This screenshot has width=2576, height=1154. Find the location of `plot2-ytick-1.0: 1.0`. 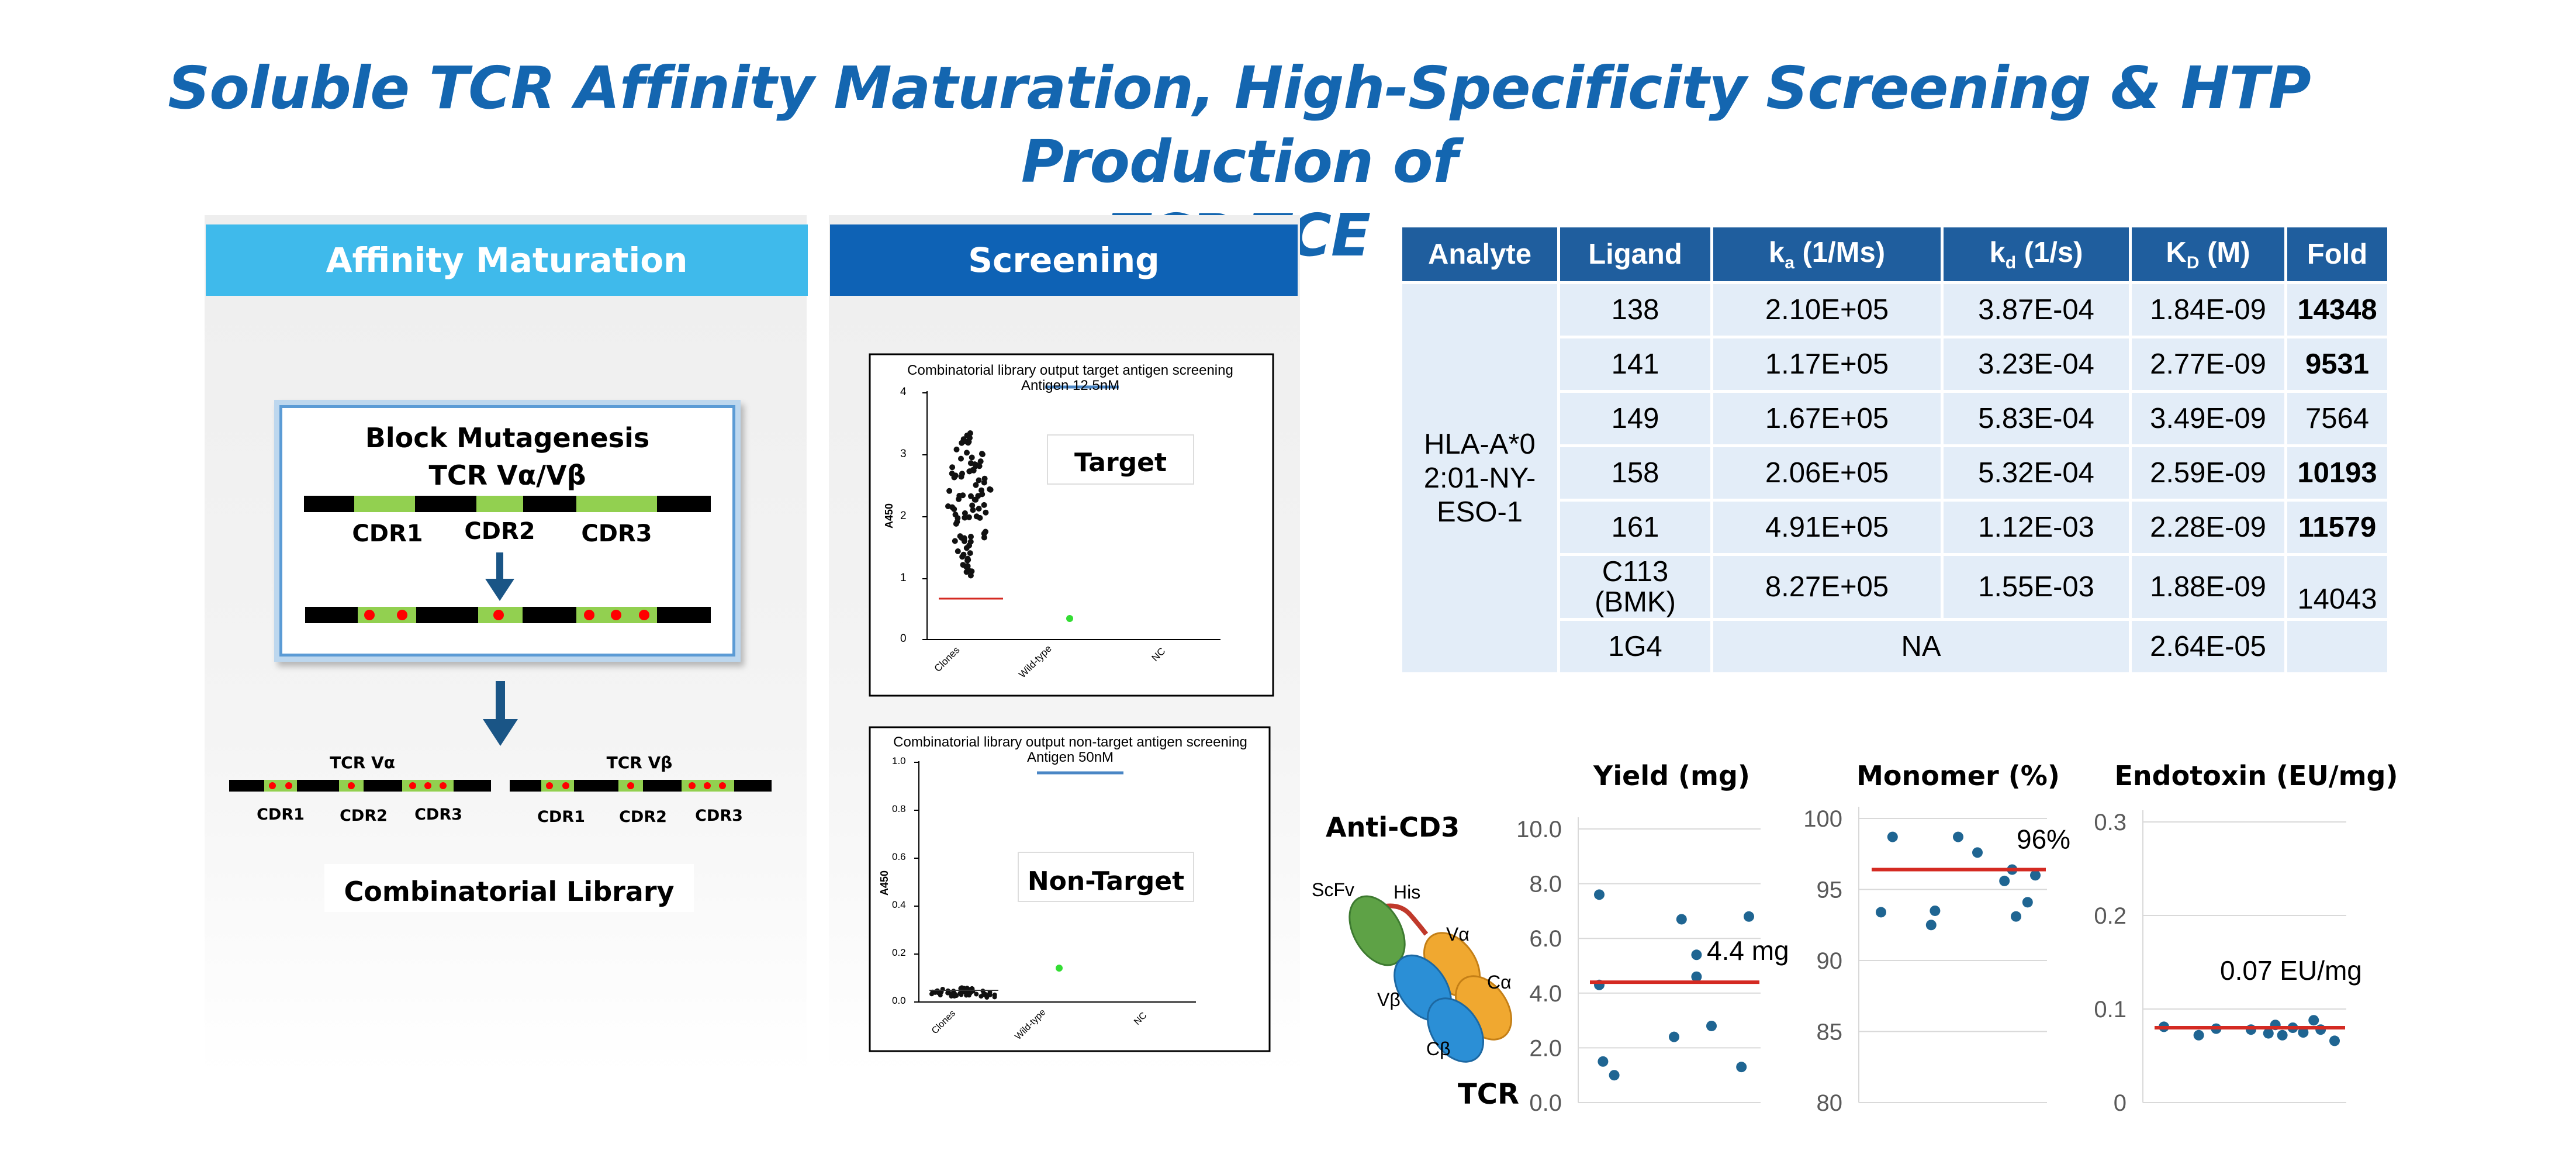

plot2-ytick-1.0: 1.0 is located at coordinates (899, 760).